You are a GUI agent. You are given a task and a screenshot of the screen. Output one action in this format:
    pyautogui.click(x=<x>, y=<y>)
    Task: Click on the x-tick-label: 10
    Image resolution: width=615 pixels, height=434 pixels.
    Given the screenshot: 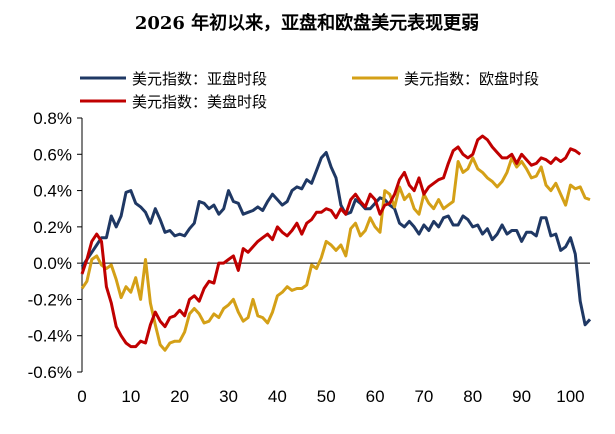 What is the action you would take?
    pyautogui.click(x=130, y=396)
    